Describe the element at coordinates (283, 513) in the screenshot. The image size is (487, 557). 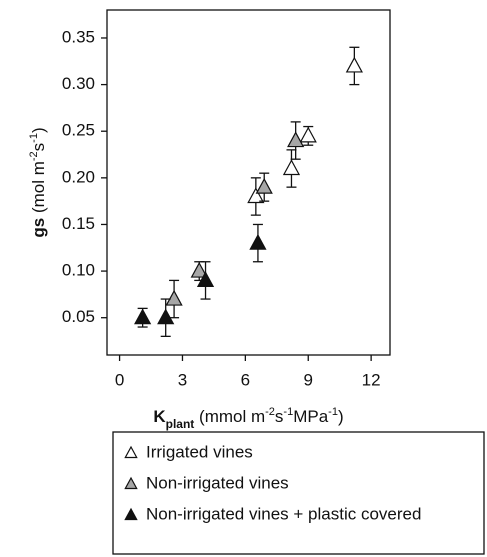
I see `legend-label: Non-irrigated vines + plastic covered` at that location.